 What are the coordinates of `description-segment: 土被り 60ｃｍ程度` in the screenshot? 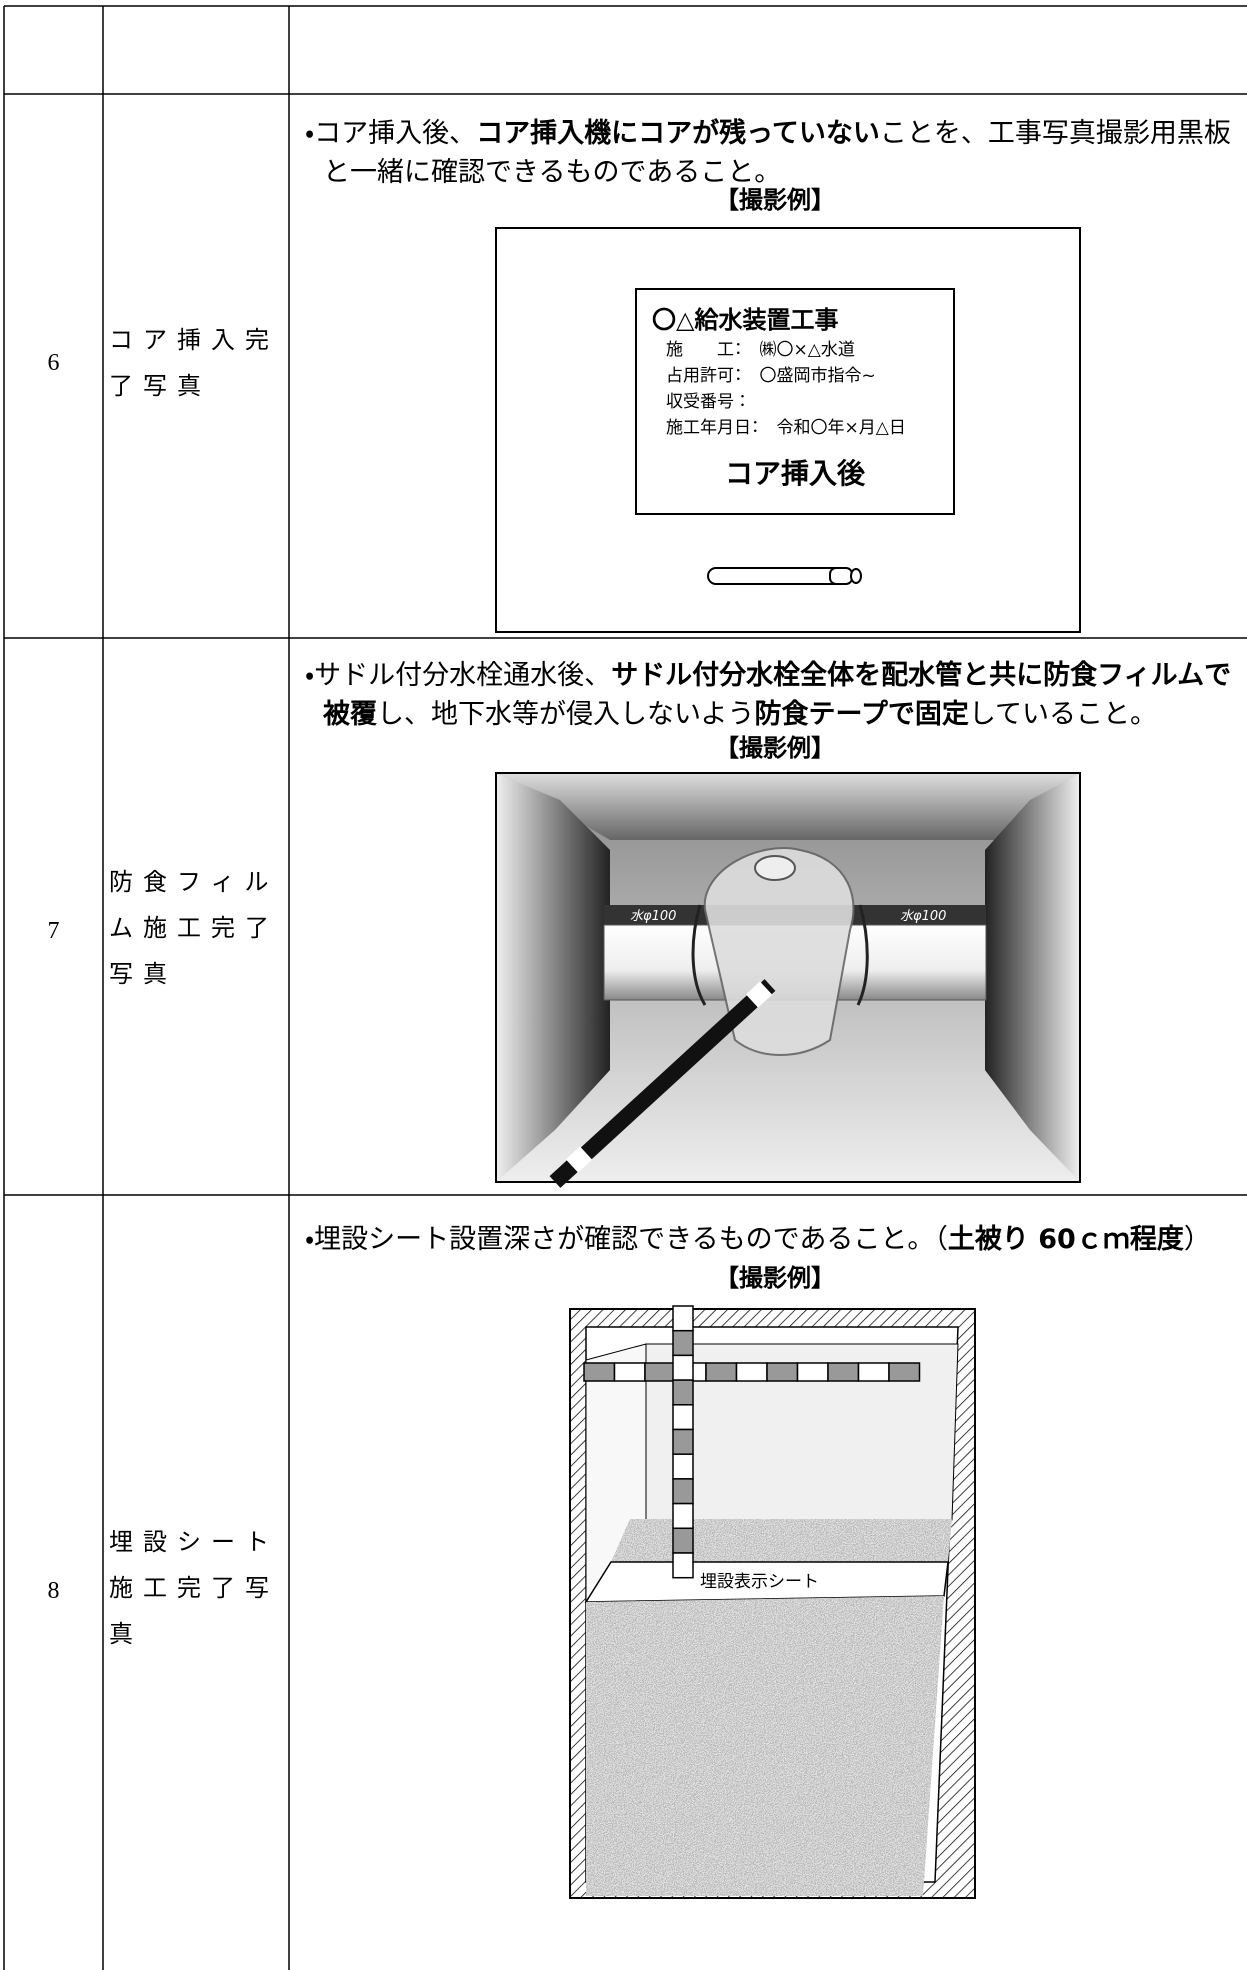 It's located at (1065, 1239).